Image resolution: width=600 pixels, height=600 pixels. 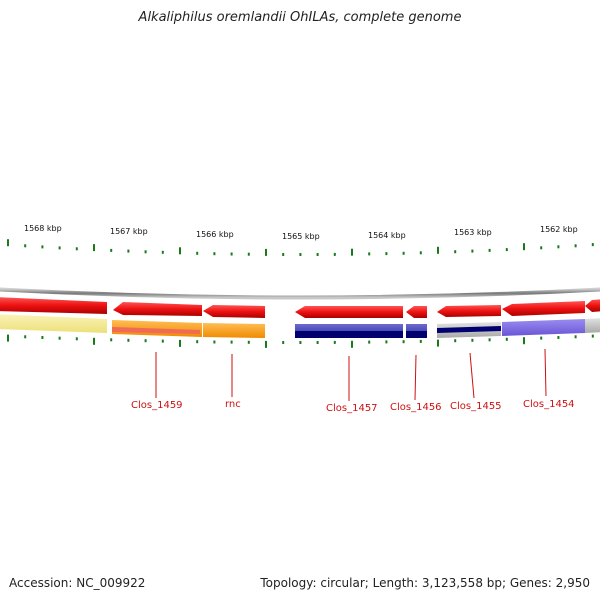 I want to click on gene-label-clos-1457: Clos_1457, so click(x=352, y=408).